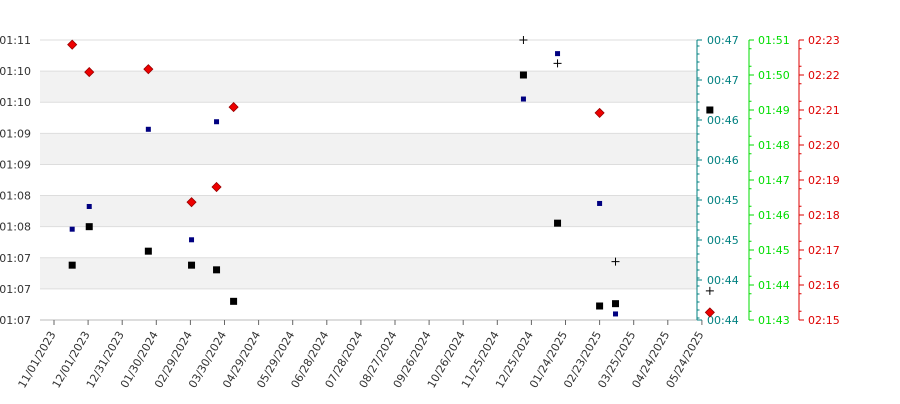  Describe the element at coordinates (824, 145) in the screenshot. I see `right3-tick-label: 02:20` at that location.